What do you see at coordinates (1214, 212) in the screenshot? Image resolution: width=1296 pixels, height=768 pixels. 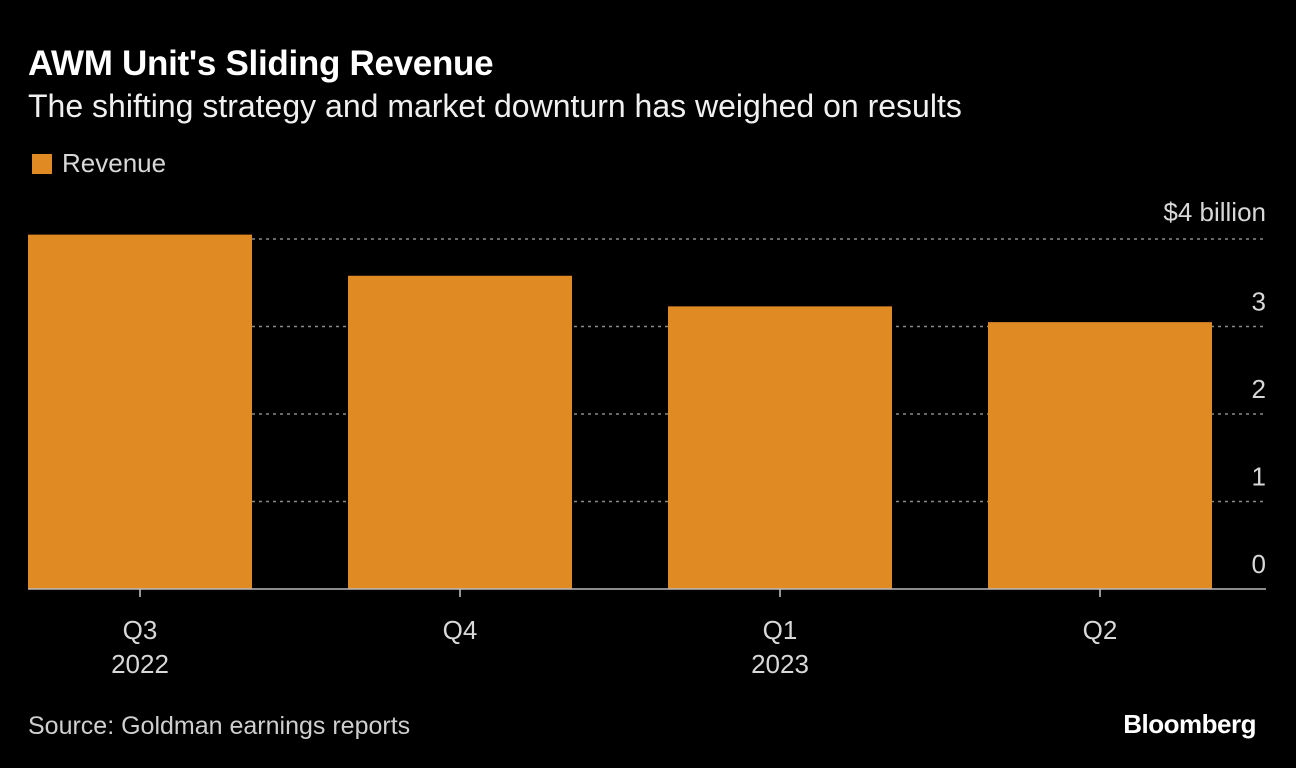 I see `y-tick-label-4: $4 billion` at bounding box center [1214, 212].